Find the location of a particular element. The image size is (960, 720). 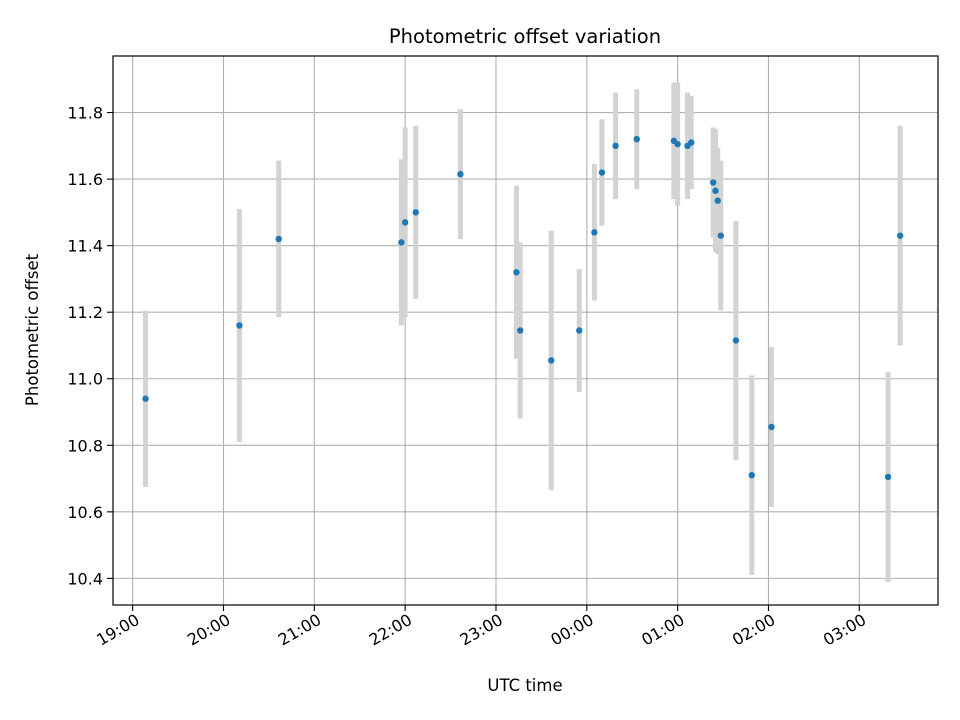

y-axis-title: Photometric offset is located at coordinates (32, 329).